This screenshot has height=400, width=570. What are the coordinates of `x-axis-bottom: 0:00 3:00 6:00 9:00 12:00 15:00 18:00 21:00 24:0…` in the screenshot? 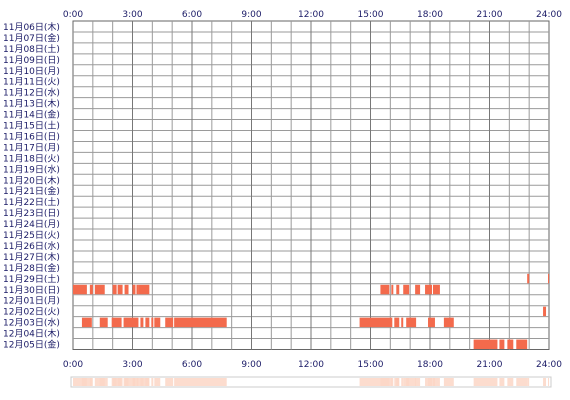 It's located at (312, 365).